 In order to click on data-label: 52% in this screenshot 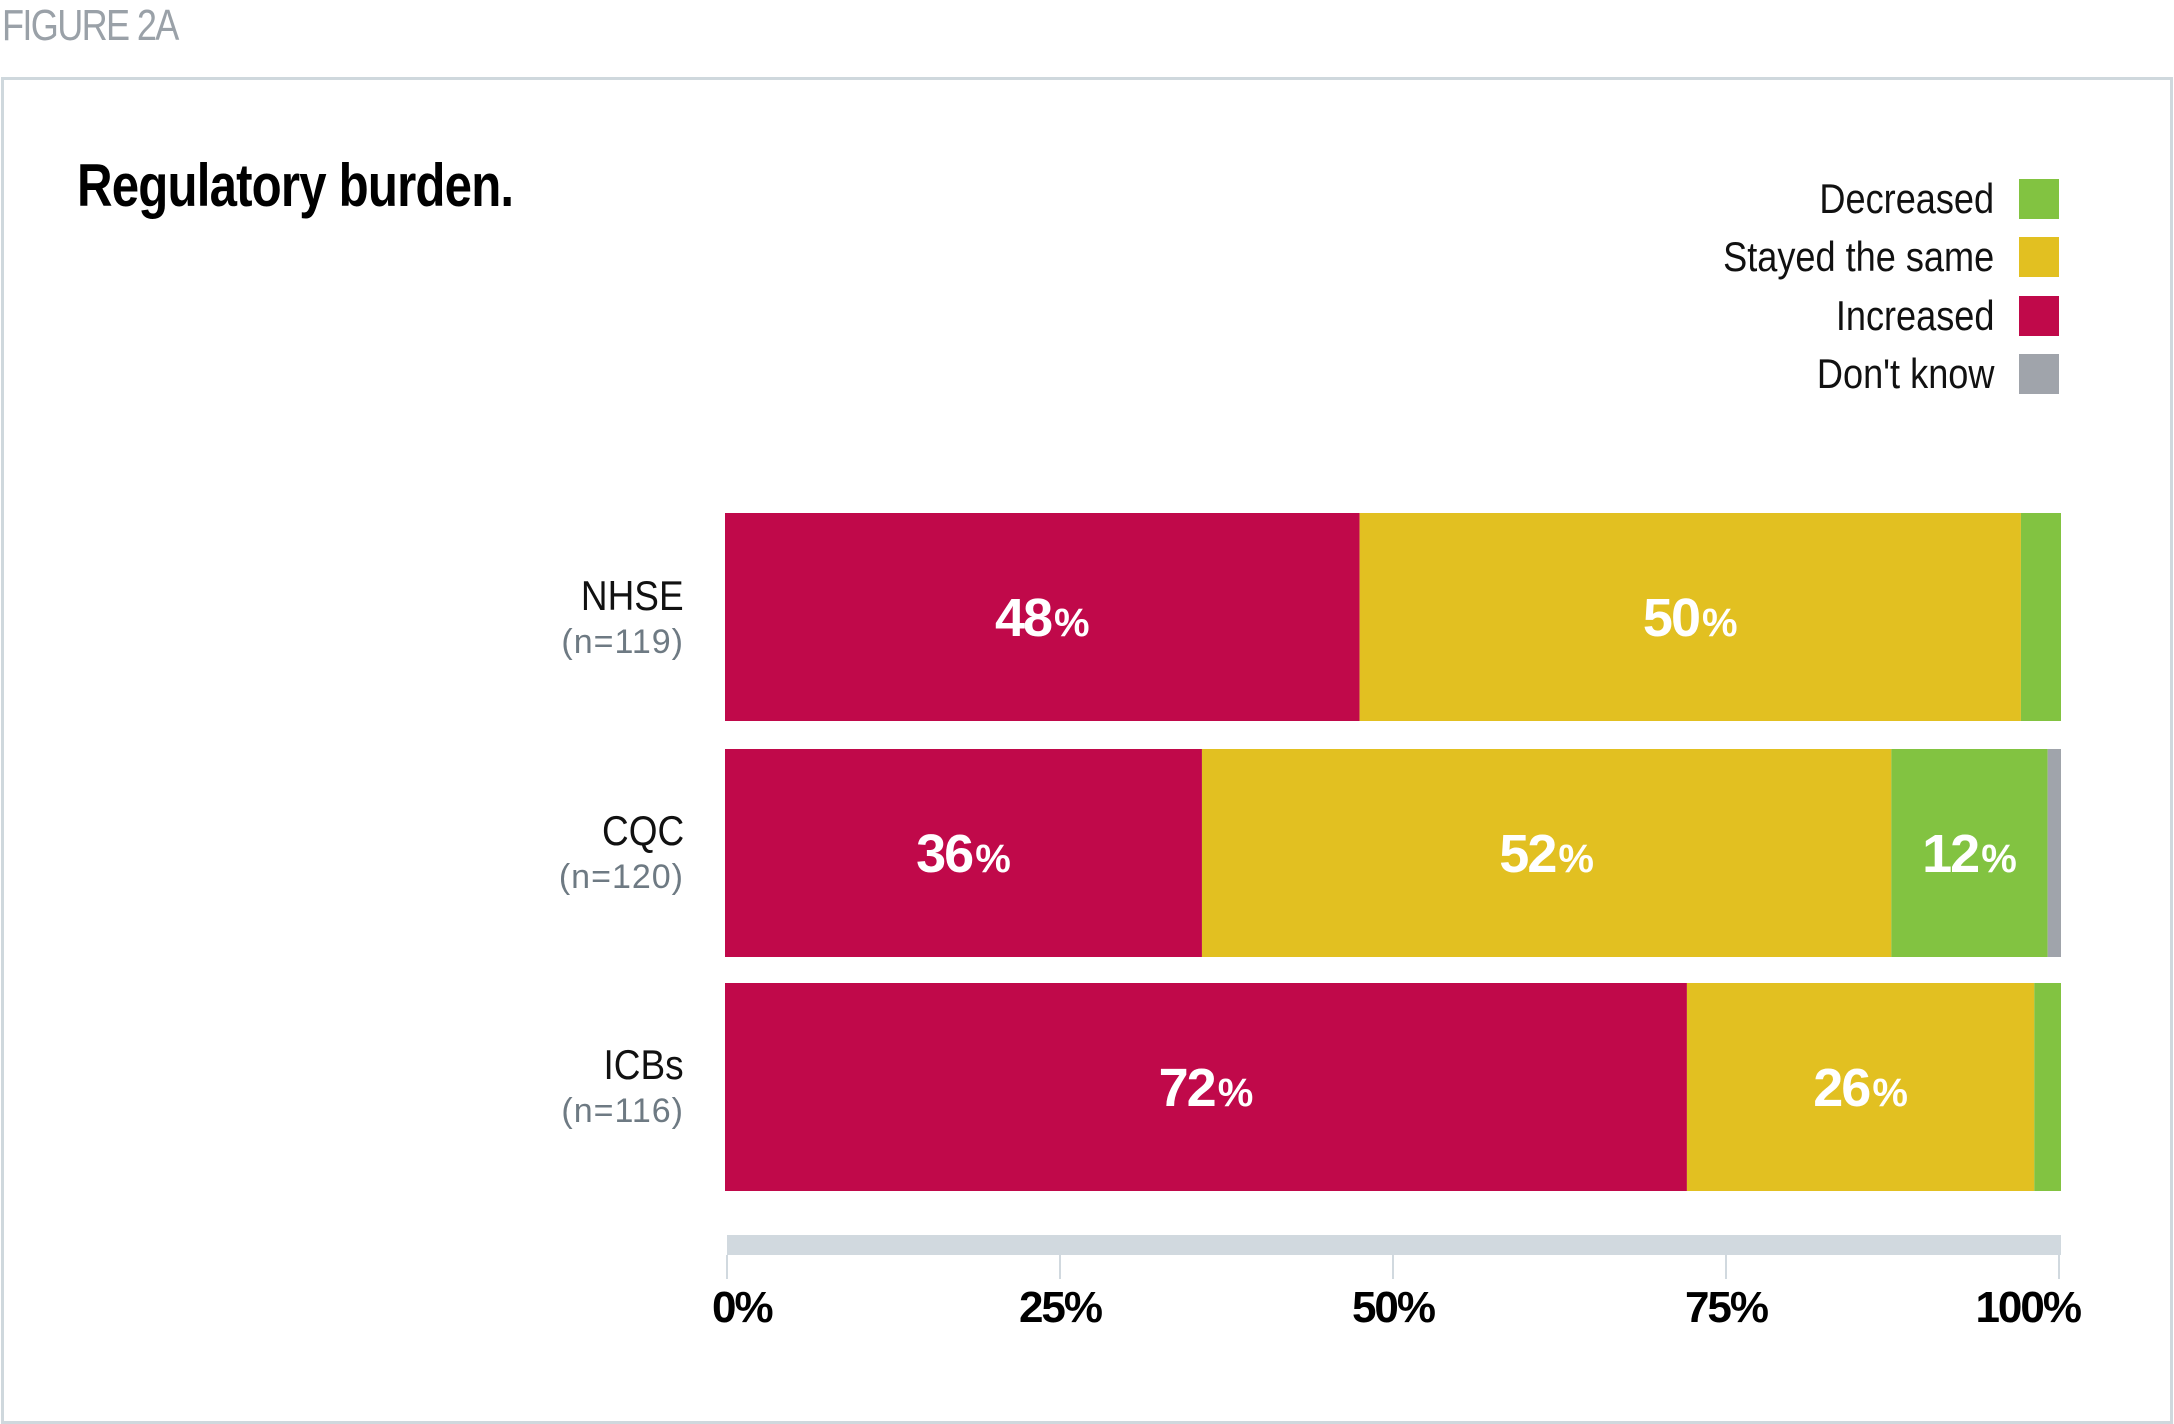, I will do `click(1546, 854)`.